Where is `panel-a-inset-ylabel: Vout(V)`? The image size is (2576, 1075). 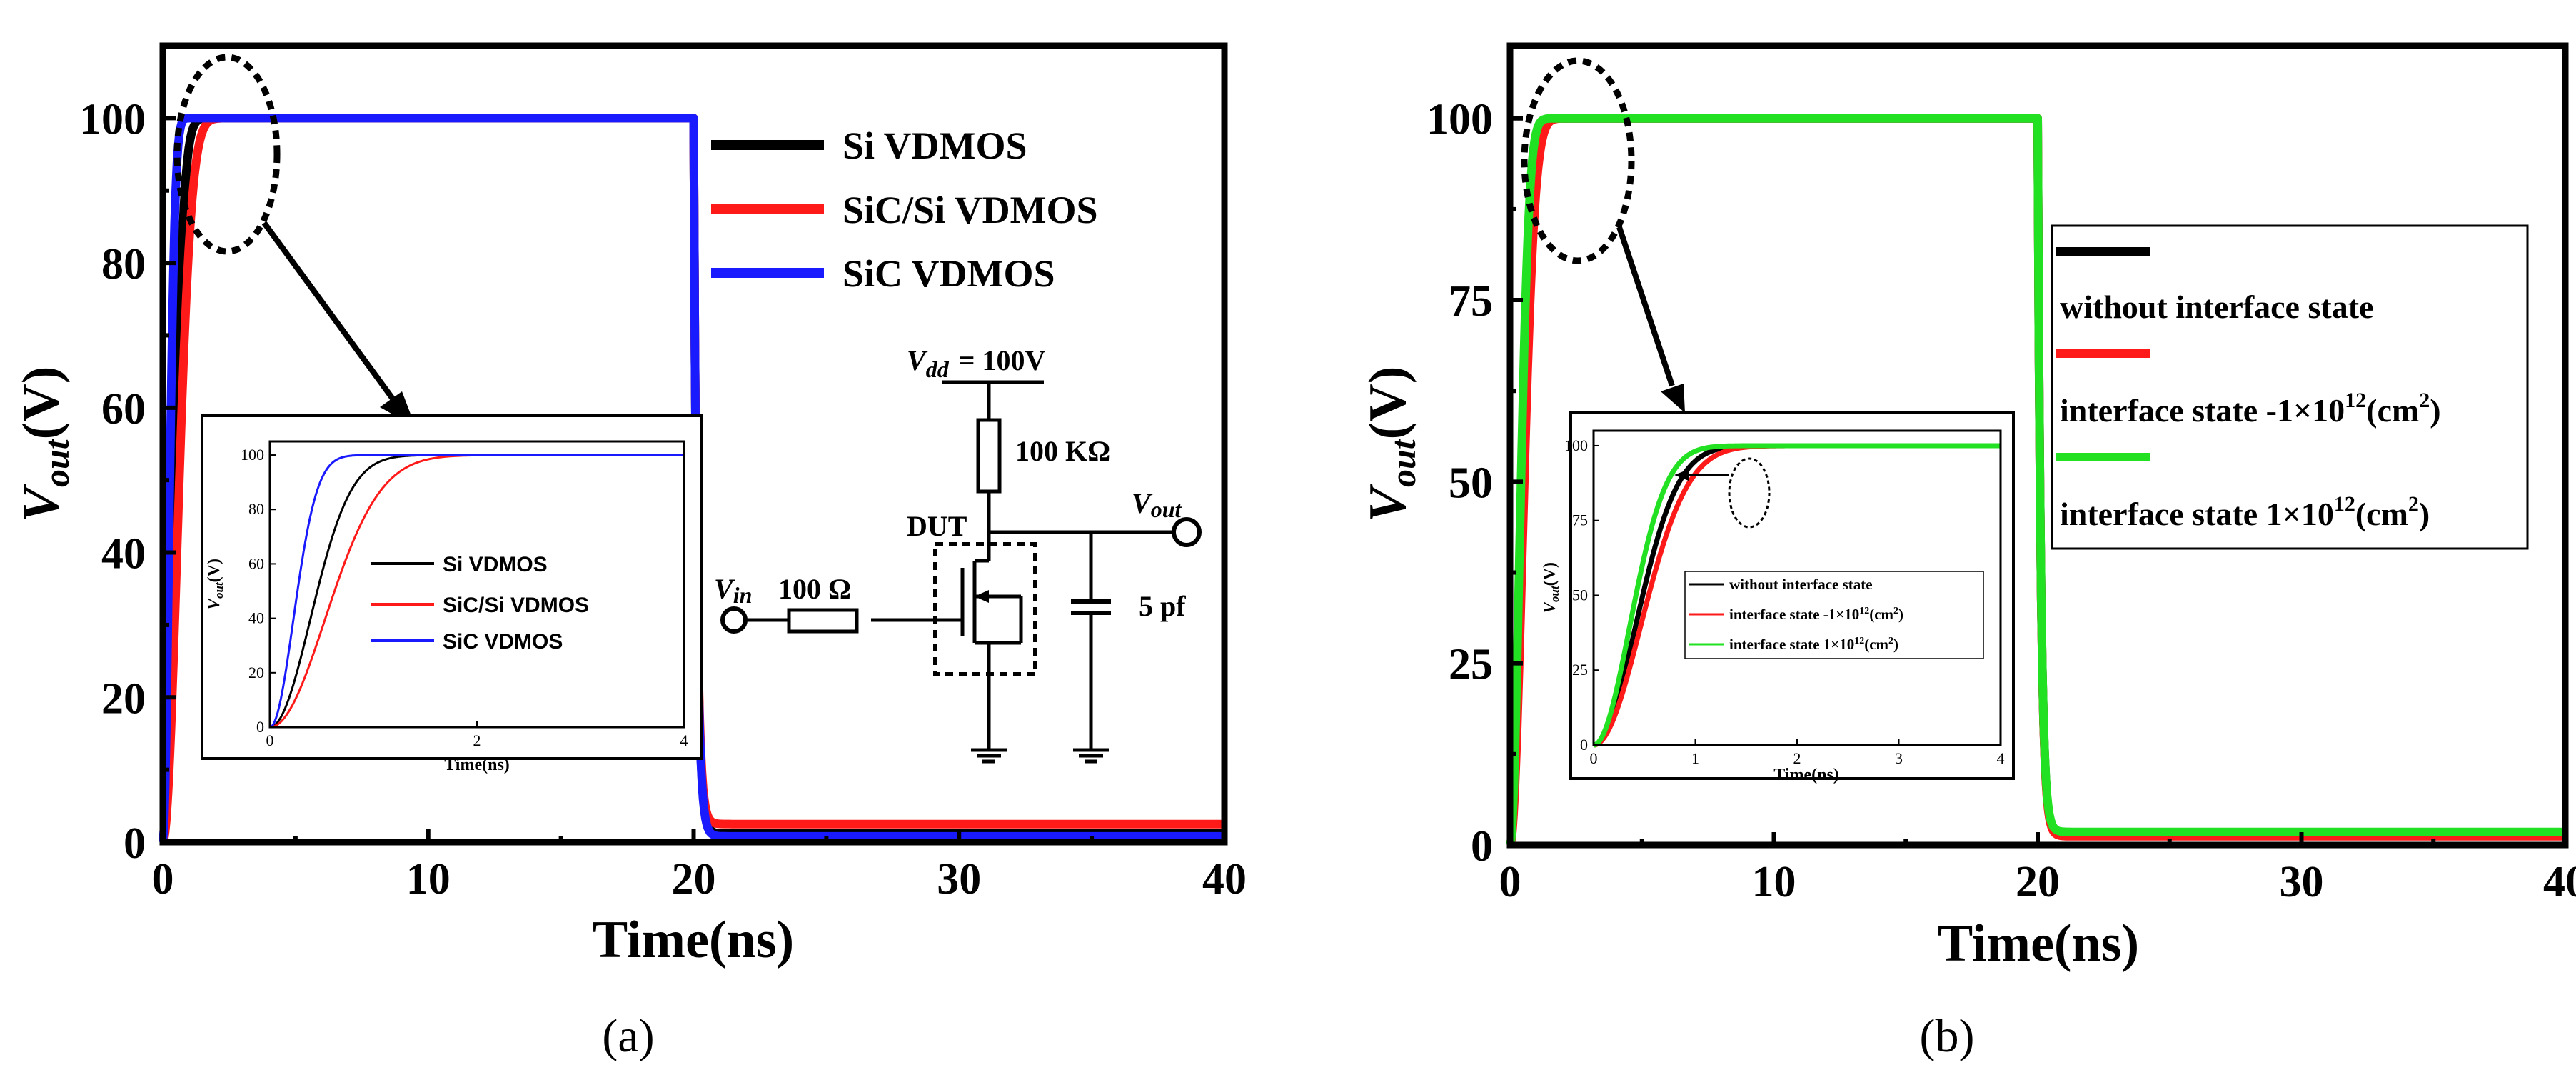
panel-a-inset-ylabel: Vout(V) is located at coordinates (216, 584).